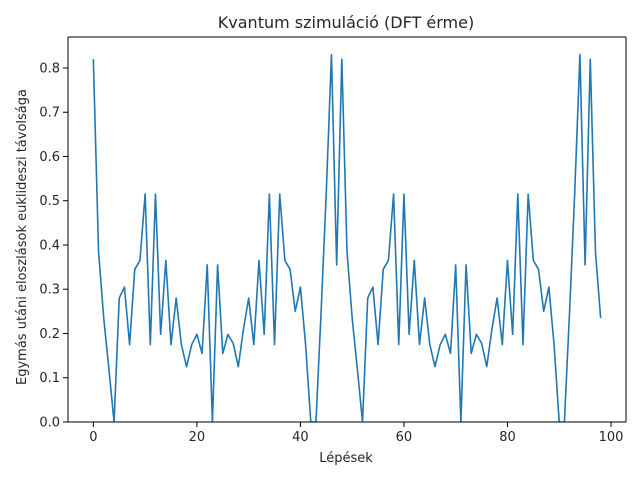  I want to click on x-tick-label: 20, so click(197, 437).